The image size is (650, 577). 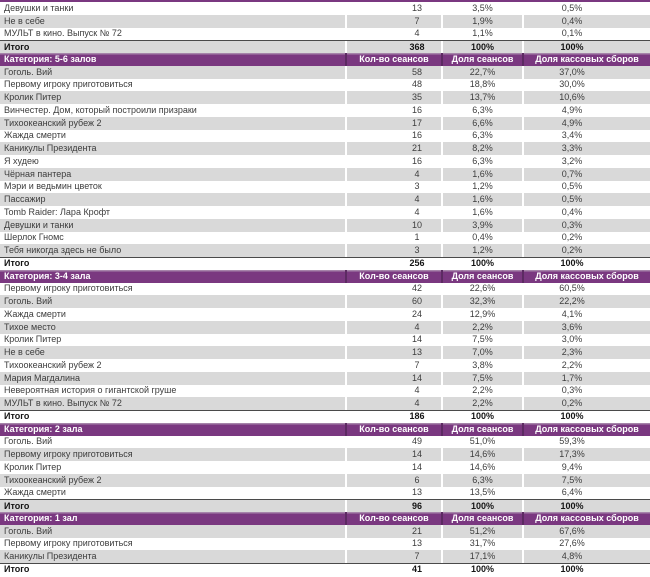 What do you see at coordinates (481, 59) in the screenshot?
I see `column-header-sessions-share: Доля сеансов` at bounding box center [481, 59].